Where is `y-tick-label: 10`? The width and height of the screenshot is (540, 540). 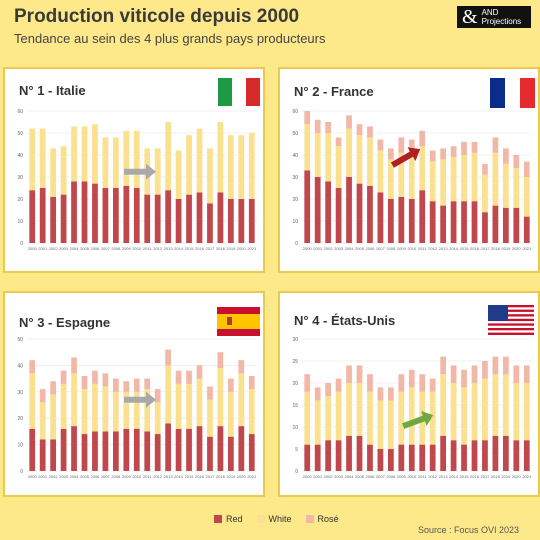
y-tick-label: 10 is located at coordinates (20, 446).